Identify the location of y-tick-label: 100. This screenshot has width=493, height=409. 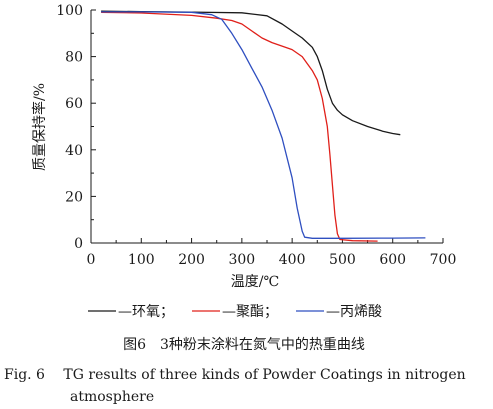
(69, 11).